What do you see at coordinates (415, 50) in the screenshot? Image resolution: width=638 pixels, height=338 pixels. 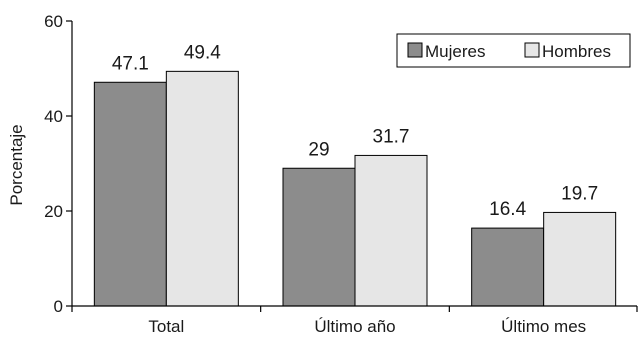 I see `legend-swatch-mujeres` at bounding box center [415, 50].